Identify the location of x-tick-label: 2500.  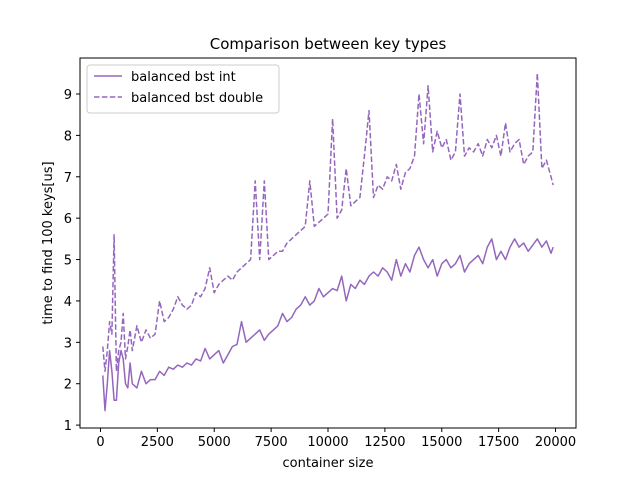
(157, 442).